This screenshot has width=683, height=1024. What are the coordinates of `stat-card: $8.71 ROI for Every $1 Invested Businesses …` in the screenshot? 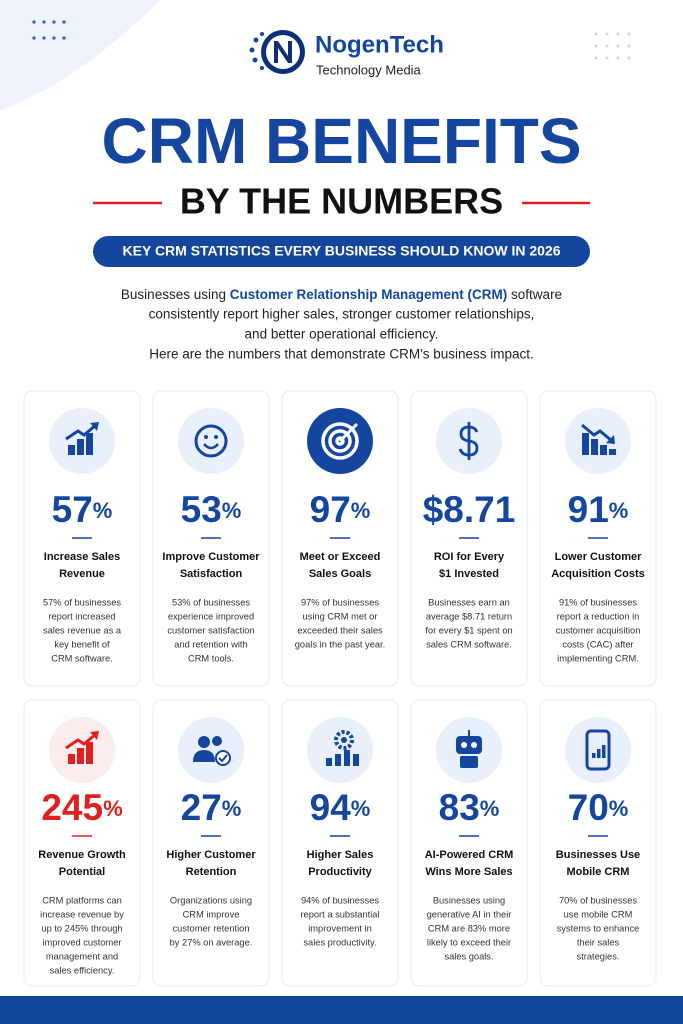 It's located at (469, 538).